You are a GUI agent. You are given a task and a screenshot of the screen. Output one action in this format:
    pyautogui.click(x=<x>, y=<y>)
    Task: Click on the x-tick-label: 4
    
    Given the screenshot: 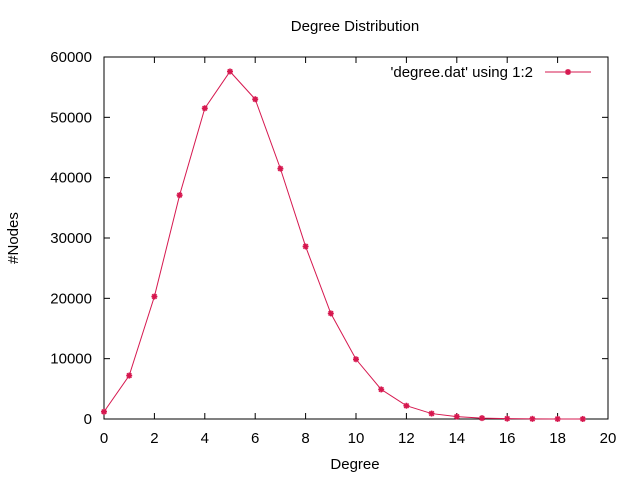 What is the action you would take?
    pyautogui.click(x=205, y=438)
    